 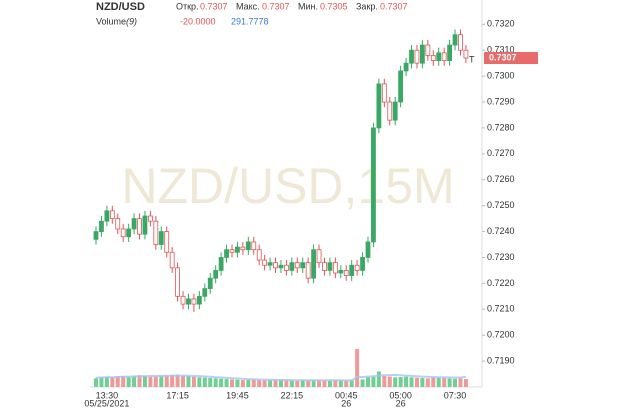 What do you see at coordinates (501, 101) in the screenshot?
I see `y-tick-label: 0.7290` at bounding box center [501, 101].